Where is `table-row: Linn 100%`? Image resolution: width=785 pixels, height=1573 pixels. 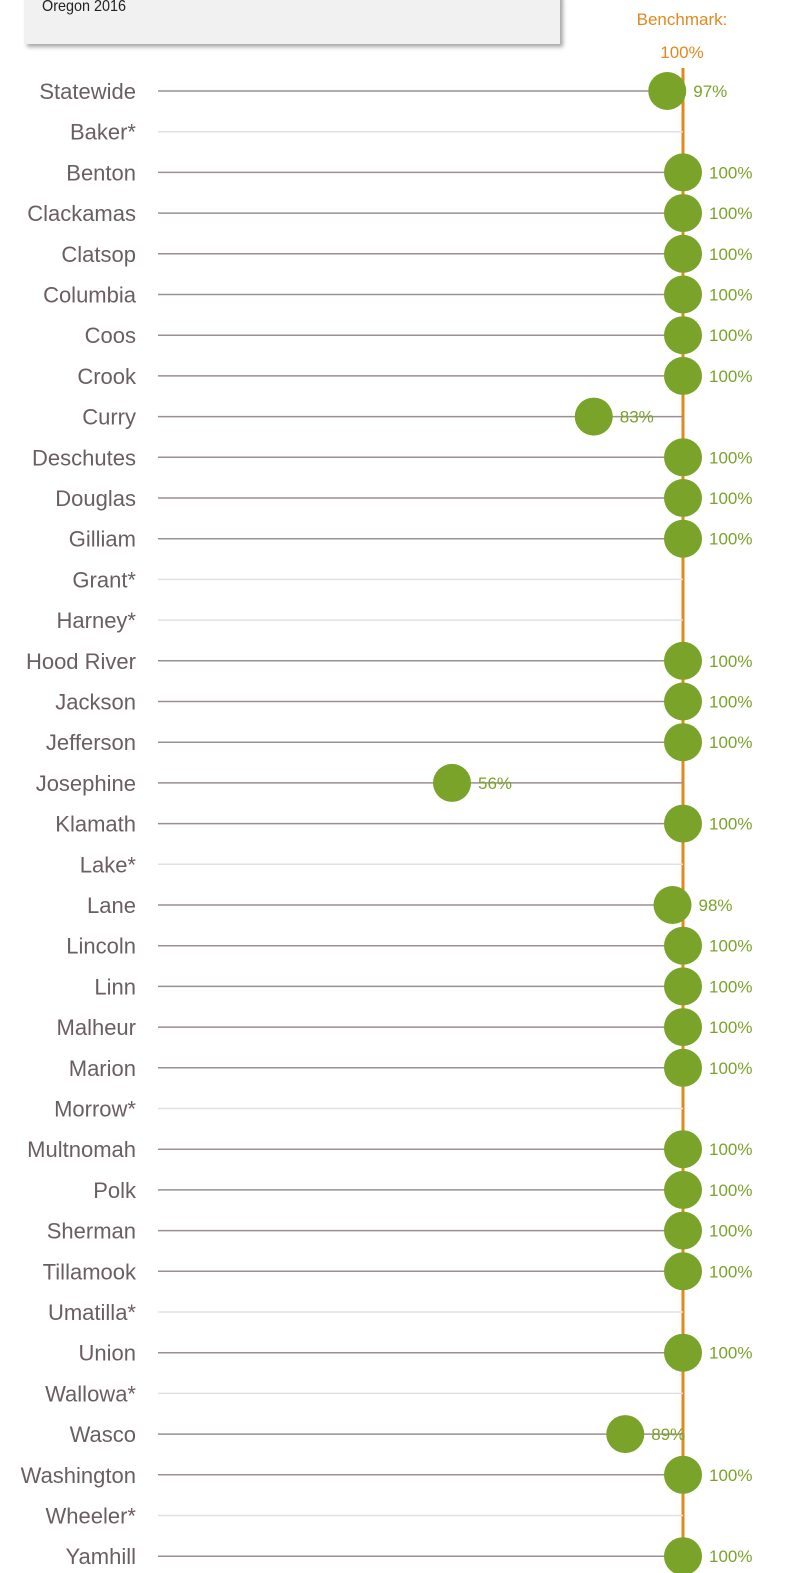 table-row: Linn 100% is located at coordinates (423, 986).